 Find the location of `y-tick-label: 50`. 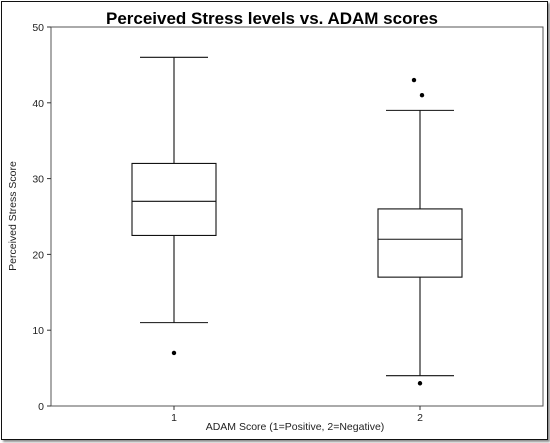

y-tick-label: 50 is located at coordinates (38, 28).